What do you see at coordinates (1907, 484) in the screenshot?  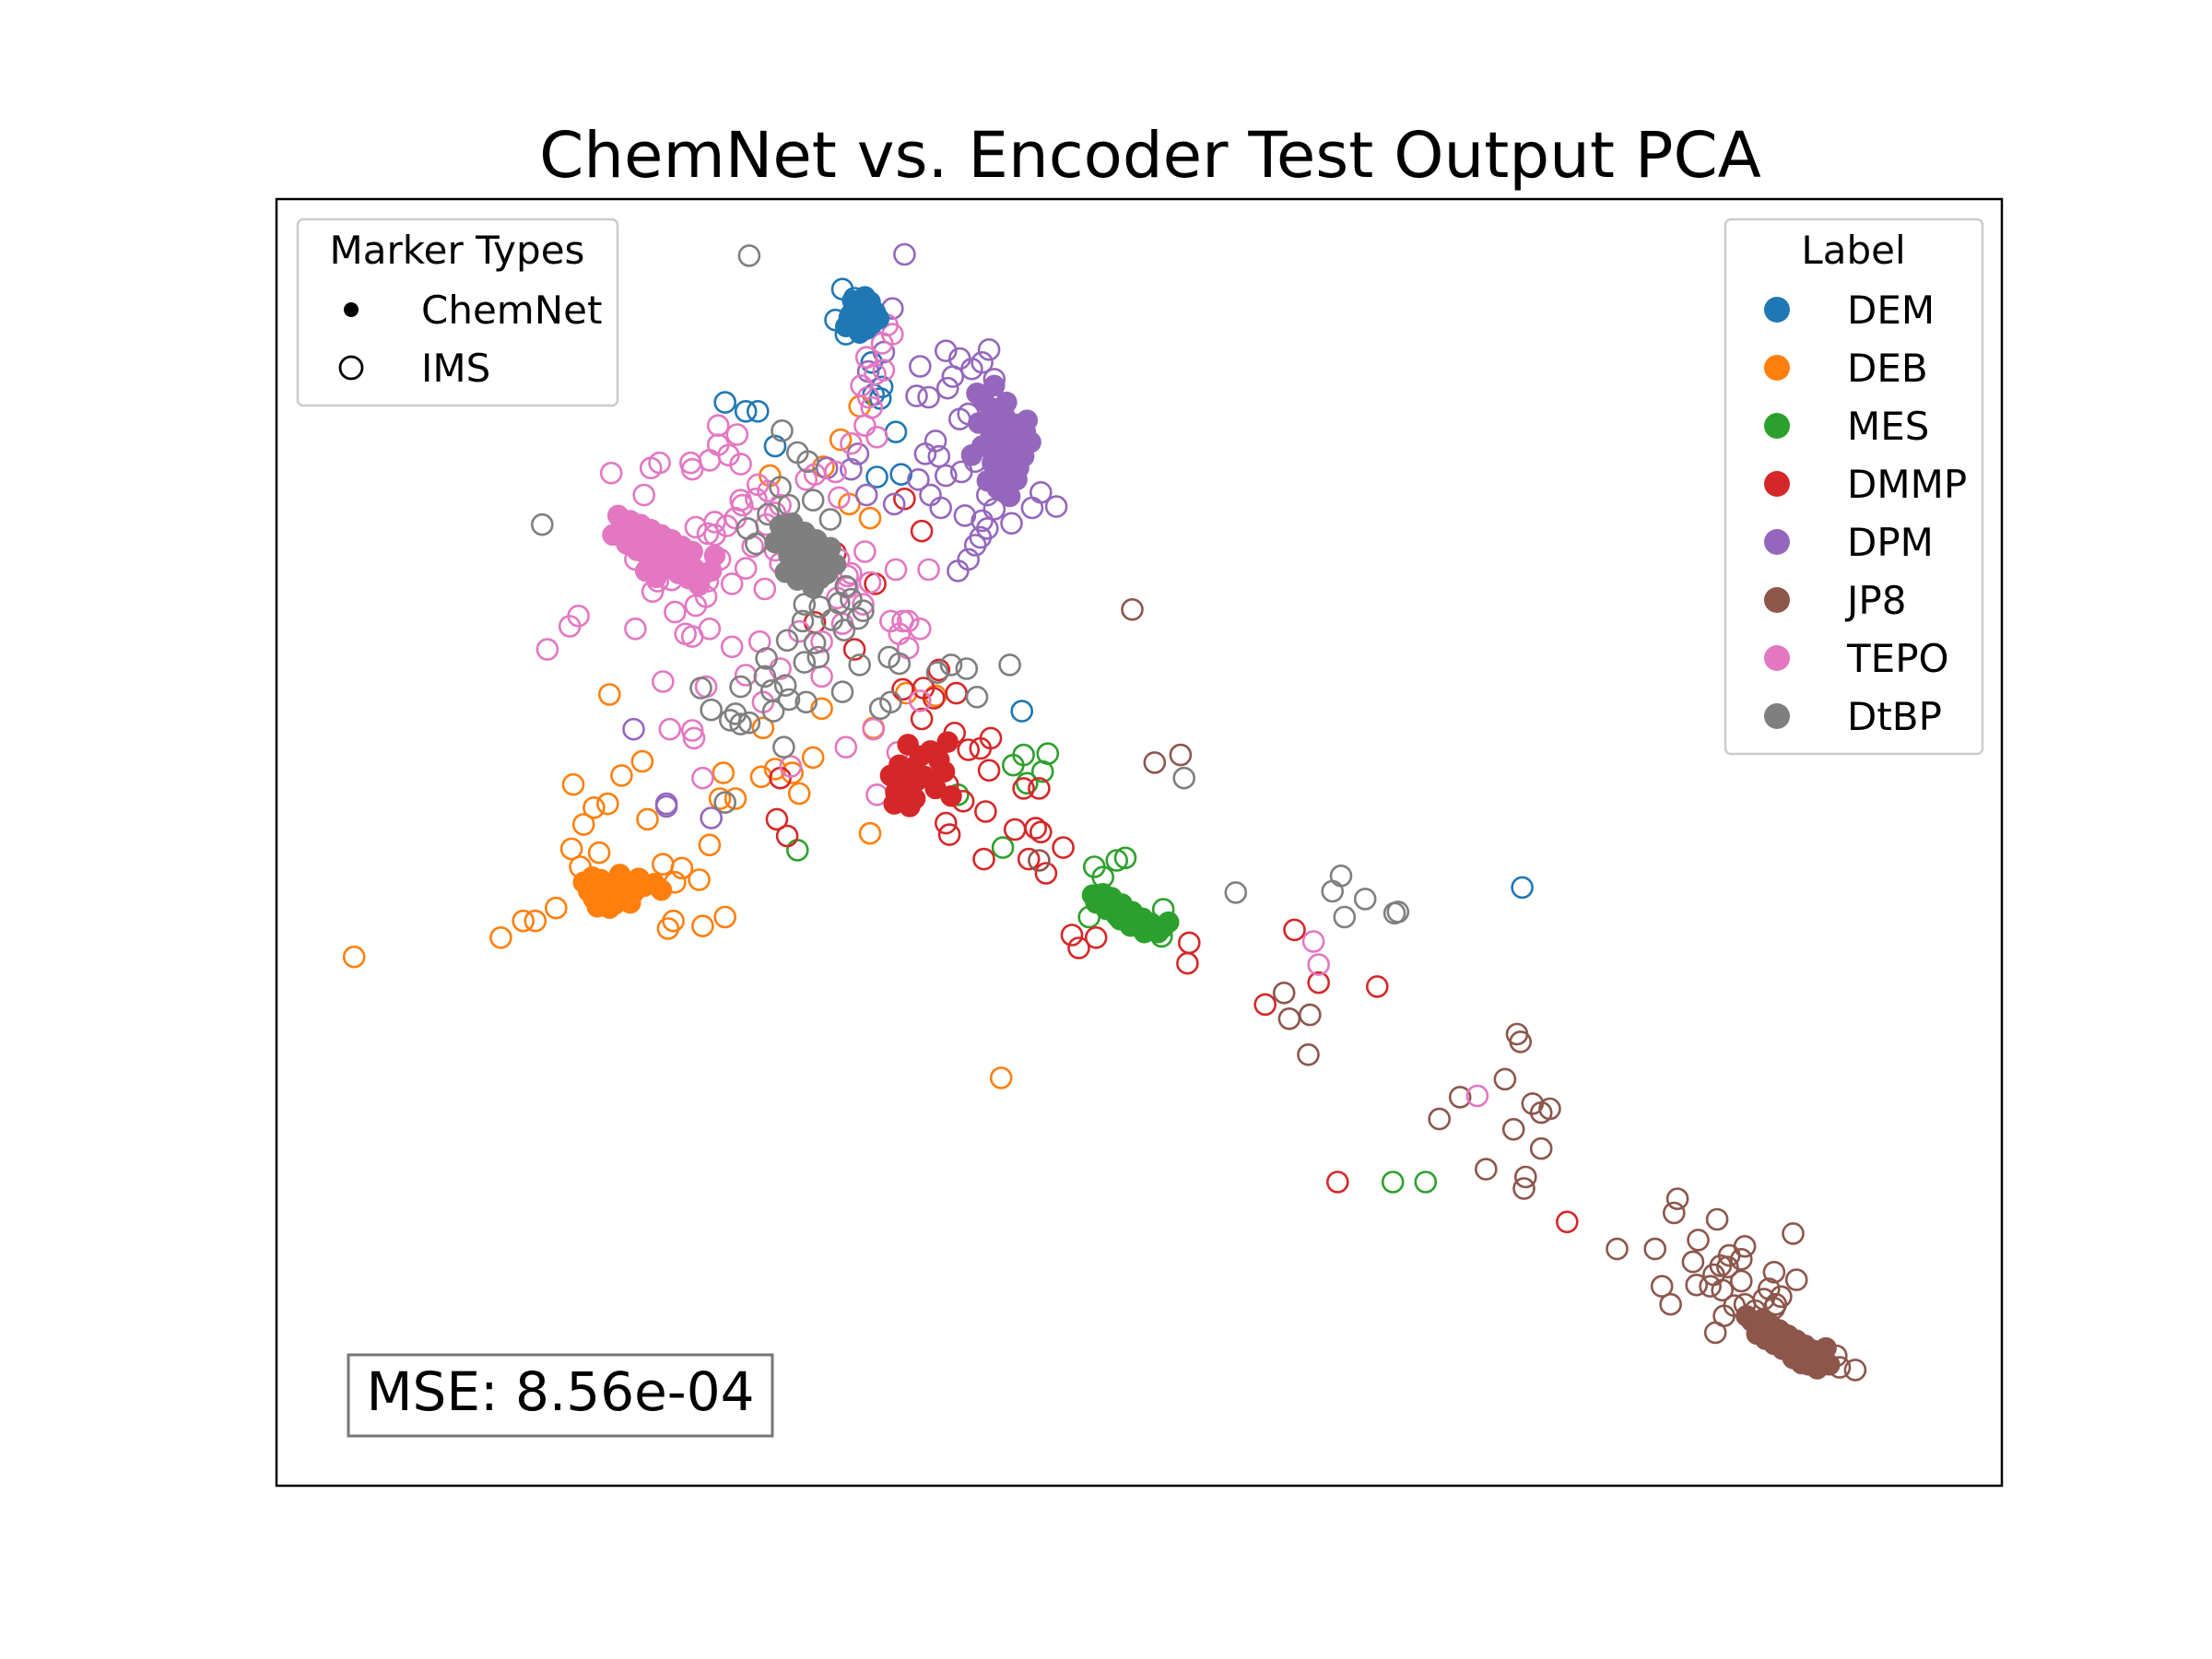 I see `legend-label-dmmp: DMMP` at bounding box center [1907, 484].